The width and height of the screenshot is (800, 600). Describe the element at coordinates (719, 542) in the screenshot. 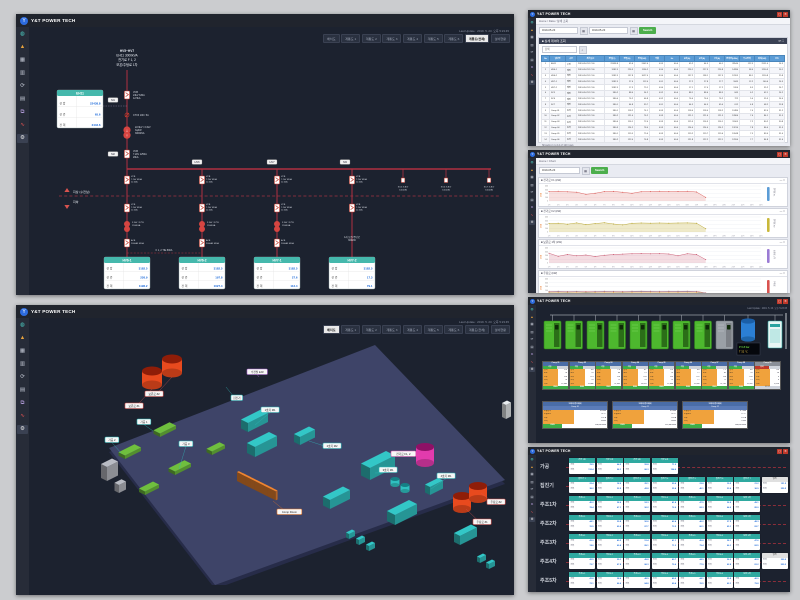

I see `equipment-card: 주조3-6 전력 38.1 전류 66.1` at that location.